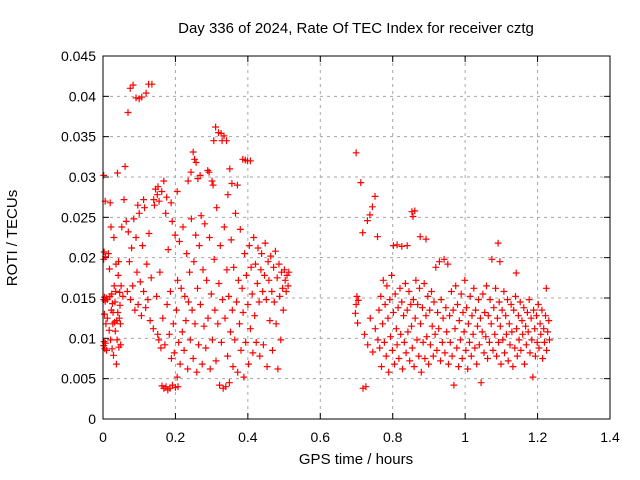 This screenshot has height=480, width=640. Describe the element at coordinates (78, 56) in the screenshot. I see `y-tick-label: 0.045` at that location.